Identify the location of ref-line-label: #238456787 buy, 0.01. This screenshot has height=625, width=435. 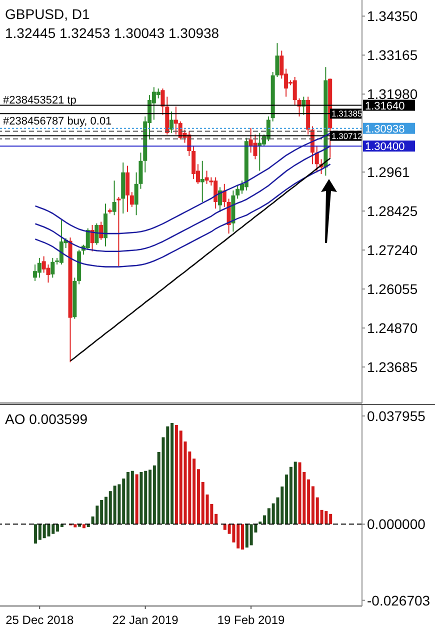
(57, 122).